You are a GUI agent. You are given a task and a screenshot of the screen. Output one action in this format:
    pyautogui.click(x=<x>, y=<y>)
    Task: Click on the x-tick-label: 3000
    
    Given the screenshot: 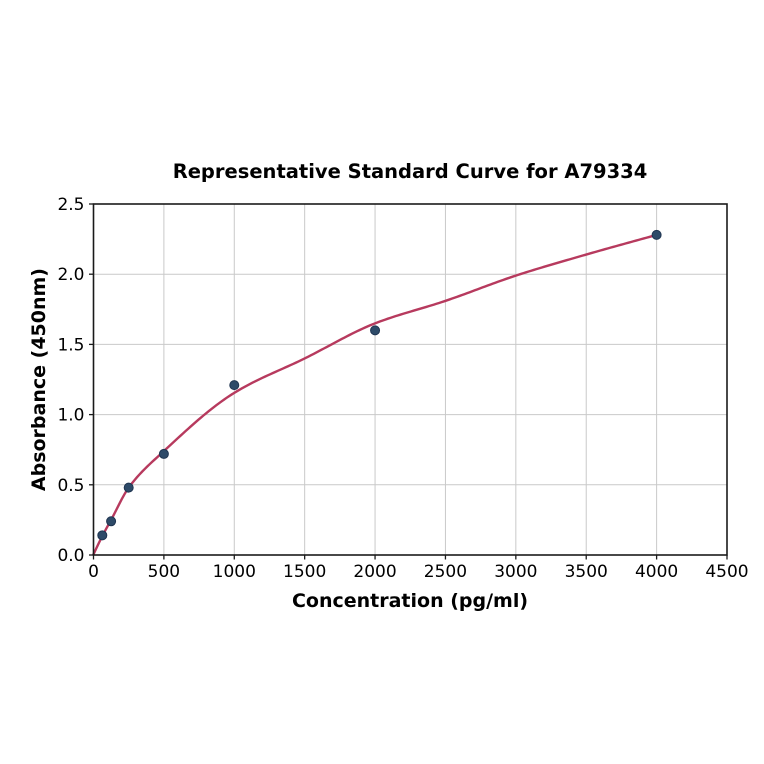 What is the action you would take?
    pyautogui.click(x=515, y=572)
    